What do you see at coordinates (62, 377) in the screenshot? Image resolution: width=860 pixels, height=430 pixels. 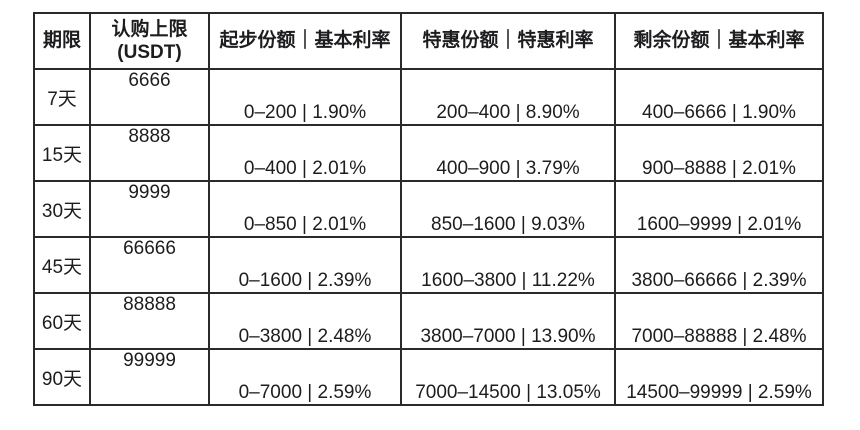 I see `term-cell: 90天` at bounding box center [62, 377].